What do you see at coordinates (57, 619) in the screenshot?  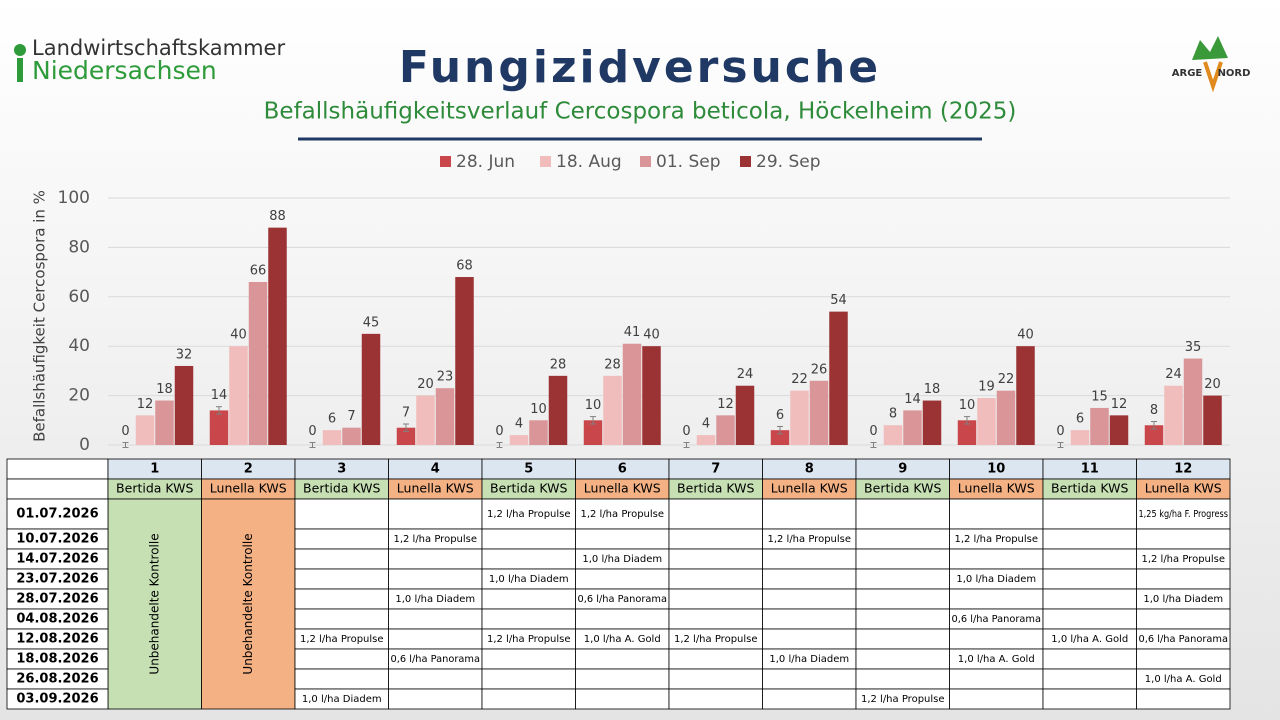 I see `date: 04.08.2026` at bounding box center [57, 619].